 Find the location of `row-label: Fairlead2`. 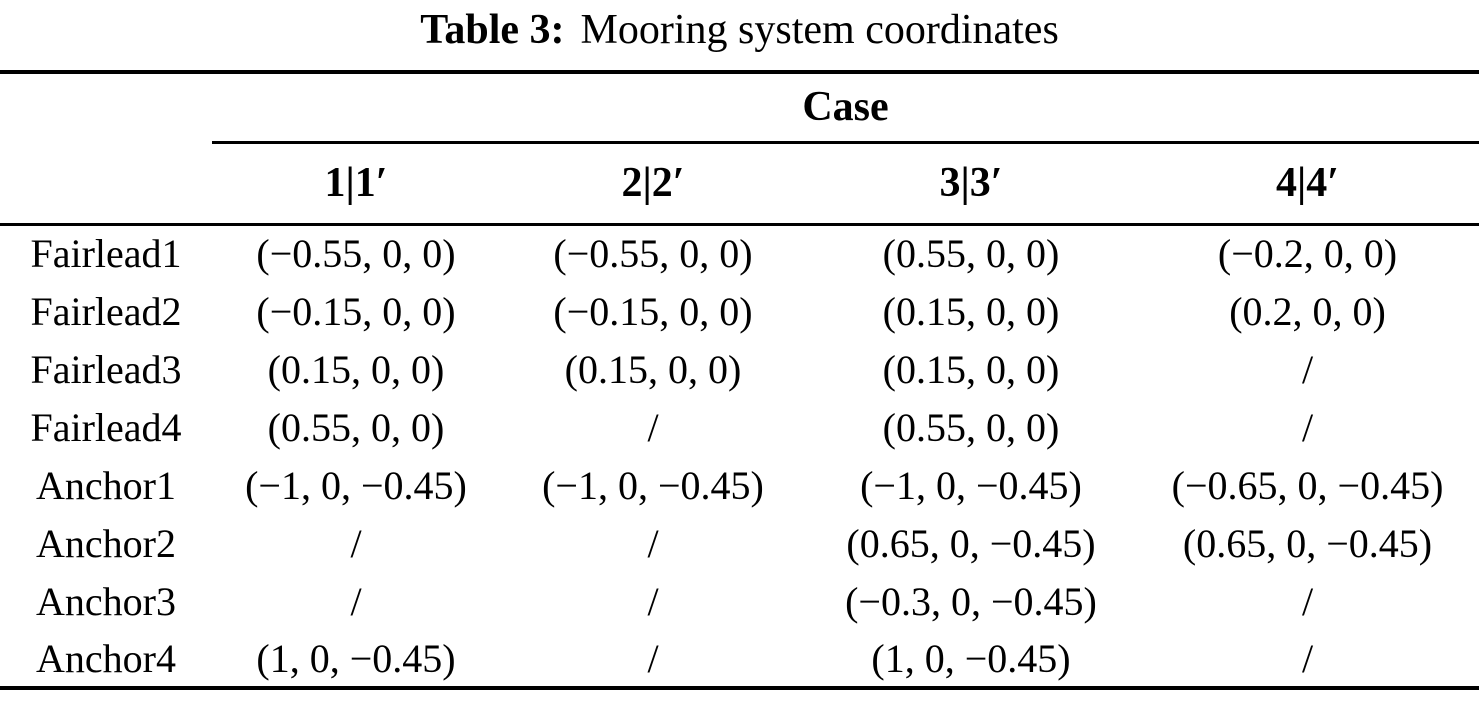

row-label: Fairlead2 is located at coordinates (106, 311).